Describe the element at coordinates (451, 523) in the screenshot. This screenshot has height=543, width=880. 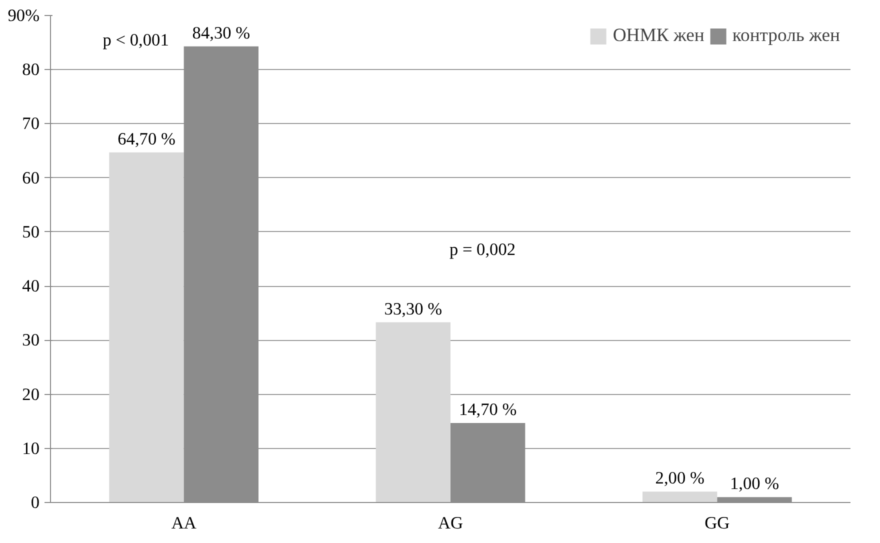
I see `x-tick-label: AG` at that location.